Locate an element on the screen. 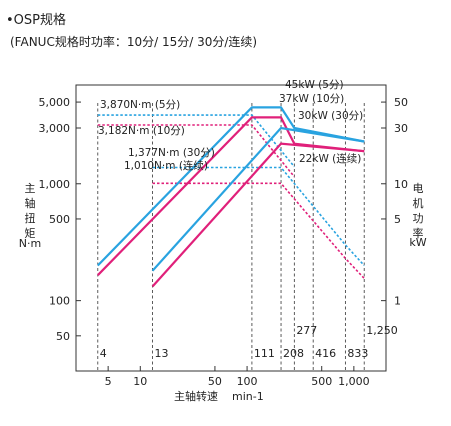 The height and width of the screenshot is (426, 451). y-left-tick-label-0: 50 is located at coordinates (63, 336).